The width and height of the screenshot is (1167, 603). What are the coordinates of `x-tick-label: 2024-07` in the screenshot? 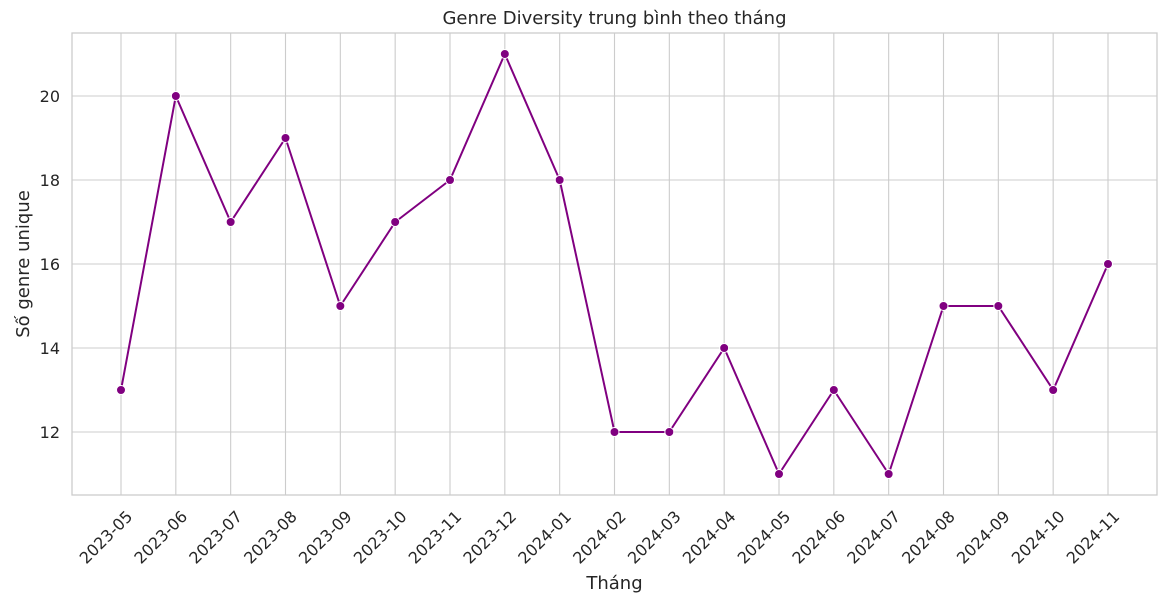 It's located at (873, 537).